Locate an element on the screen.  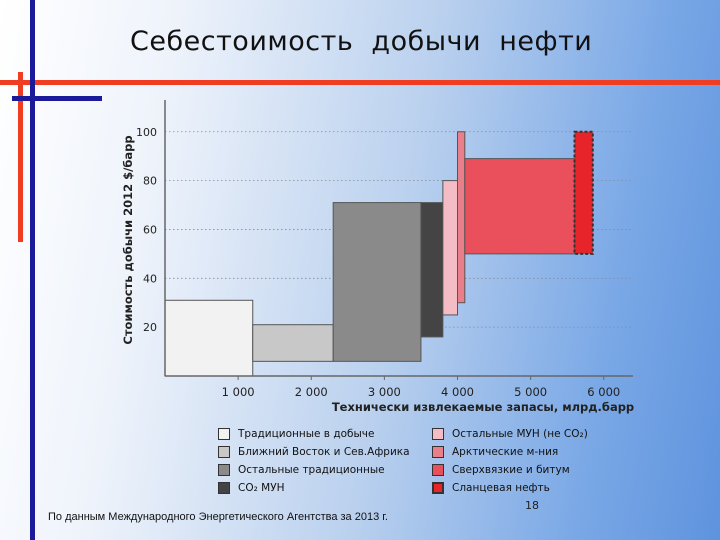
y-tick-label: 60 is located at coordinates (150, 229).